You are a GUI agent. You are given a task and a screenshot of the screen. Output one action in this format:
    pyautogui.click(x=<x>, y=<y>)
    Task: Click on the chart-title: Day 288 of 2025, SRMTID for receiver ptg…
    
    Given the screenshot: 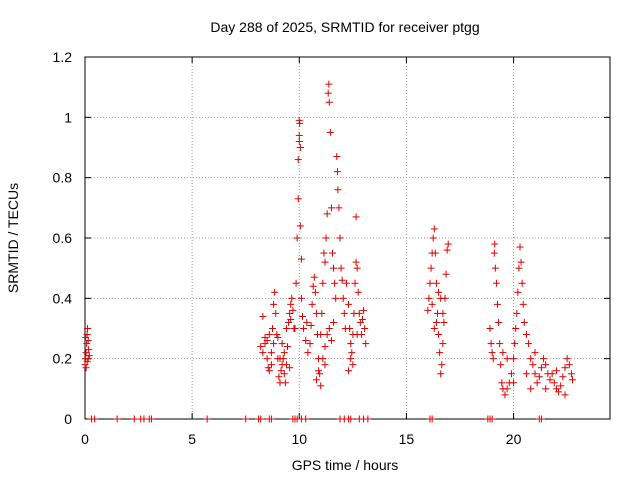 What is the action you would take?
    pyautogui.click(x=344, y=27)
    